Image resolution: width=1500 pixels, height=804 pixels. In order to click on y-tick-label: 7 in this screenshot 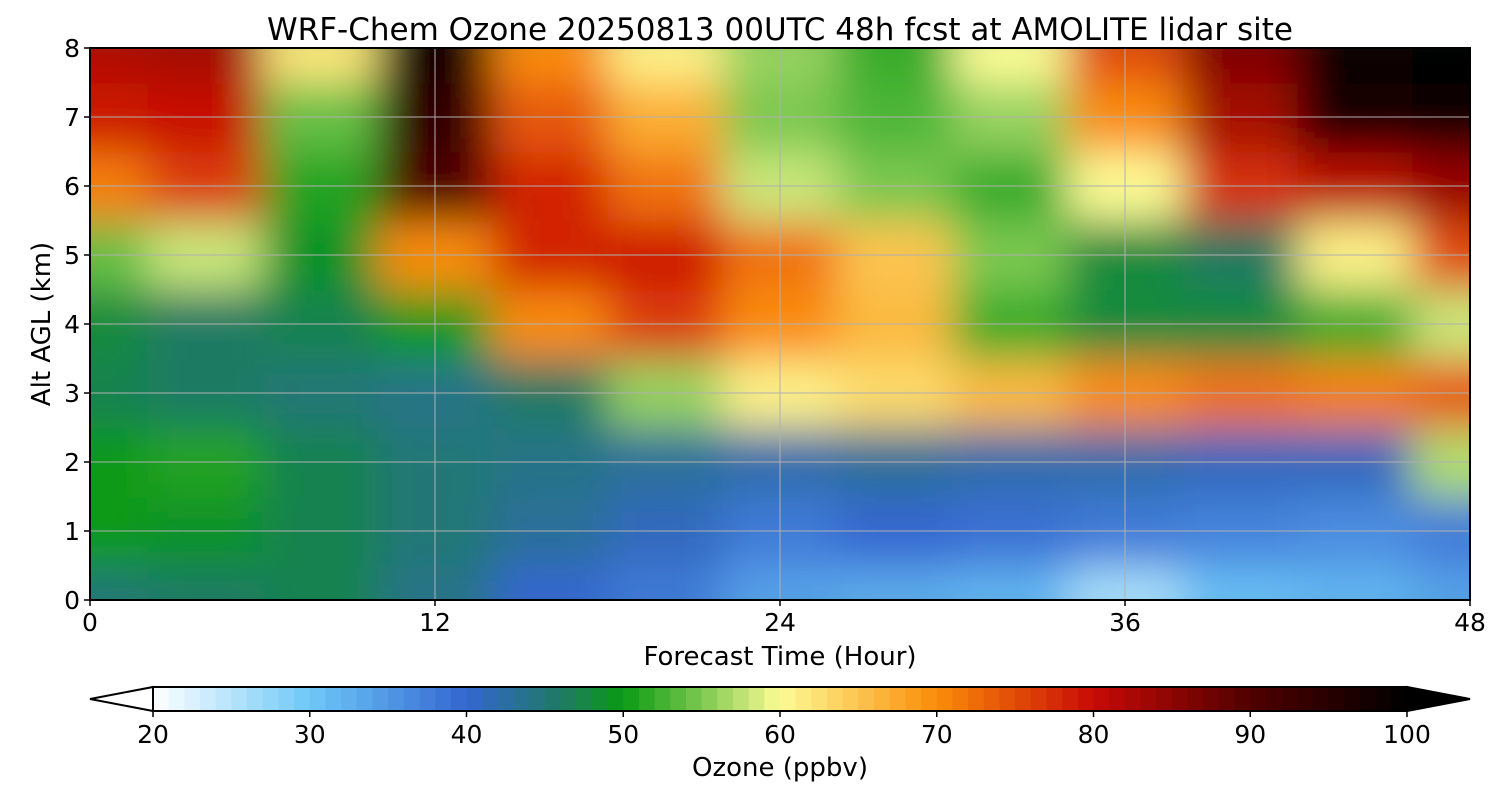, I will do `click(72, 117)`.